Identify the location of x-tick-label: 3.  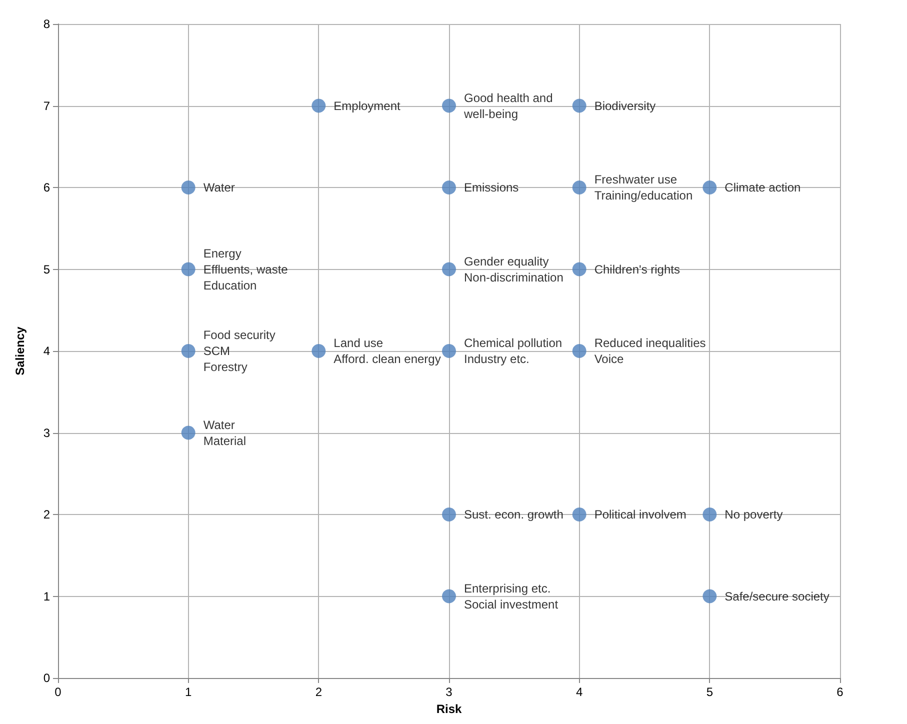
(449, 692).